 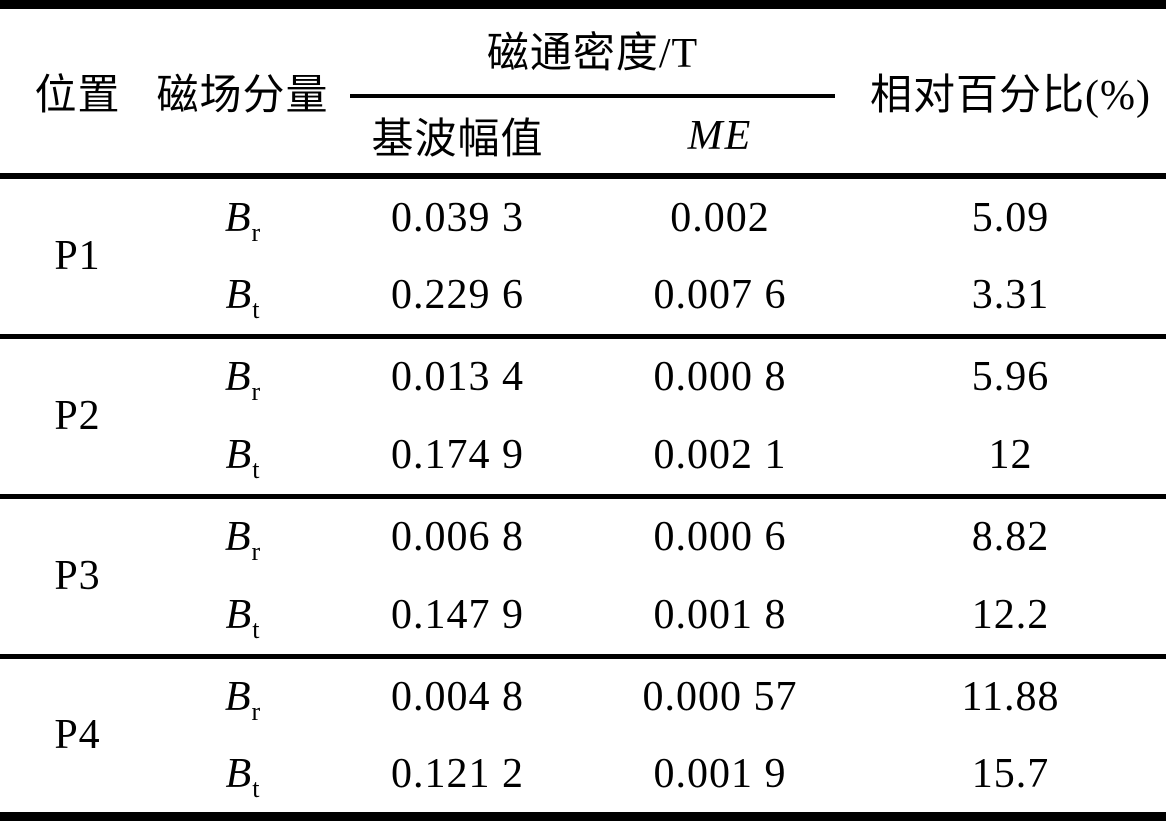 What do you see at coordinates (77, 95) in the screenshot?
I see `header-position: 位置` at bounding box center [77, 95].